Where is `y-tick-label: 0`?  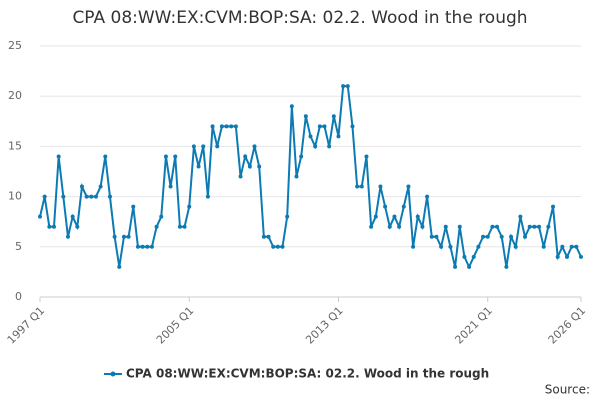
y-tick-label: 0 is located at coordinates (18, 296).